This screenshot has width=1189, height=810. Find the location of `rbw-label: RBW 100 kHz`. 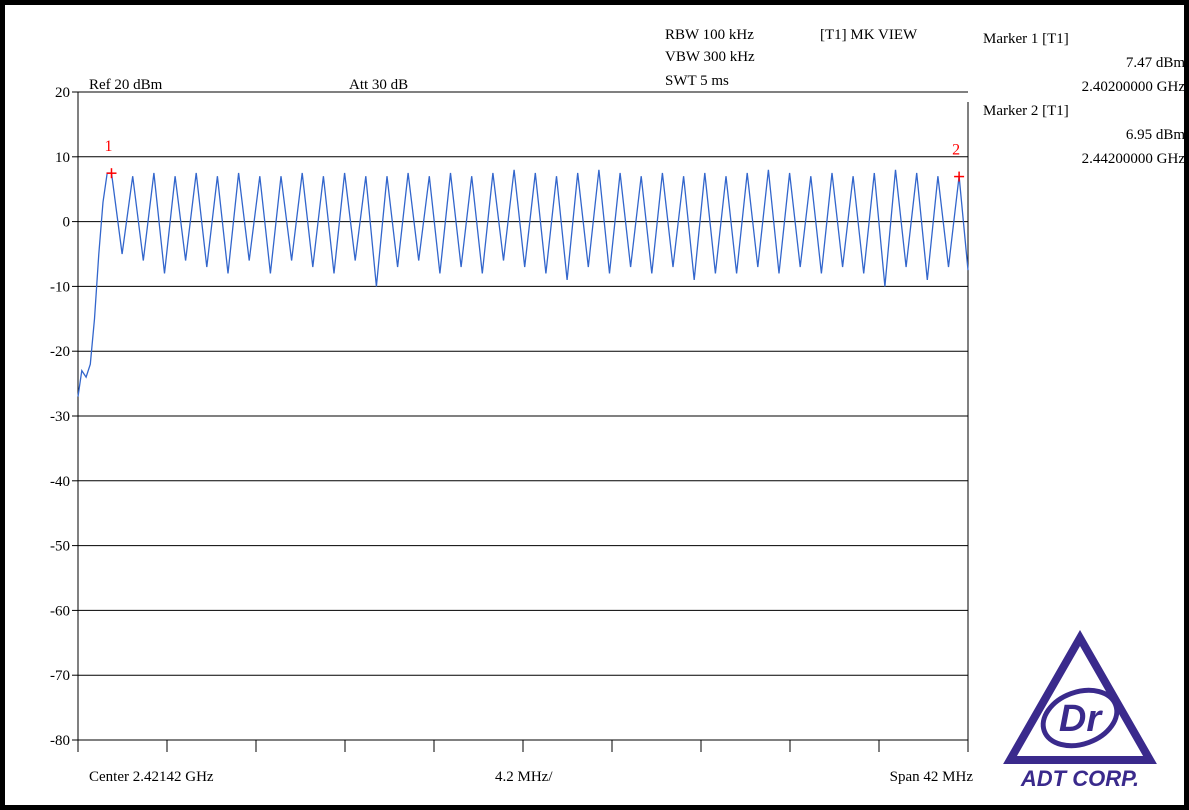

rbw-label: RBW 100 kHz is located at coordinates (709, 35).